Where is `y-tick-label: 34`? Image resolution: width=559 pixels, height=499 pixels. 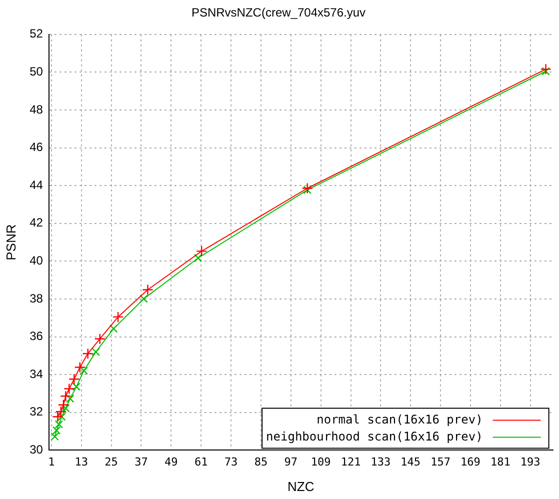 y-tick-label: 34 is located at coordinates (37, 373).